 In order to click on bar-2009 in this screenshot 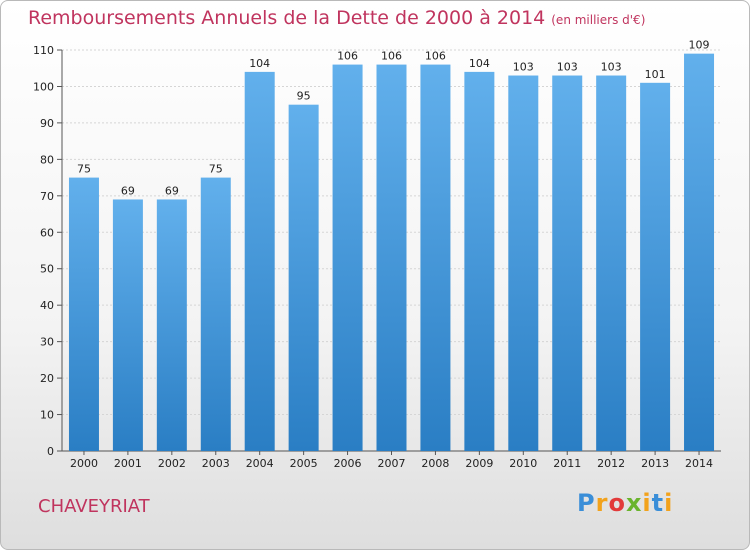, I will do `click(479, 261)`.